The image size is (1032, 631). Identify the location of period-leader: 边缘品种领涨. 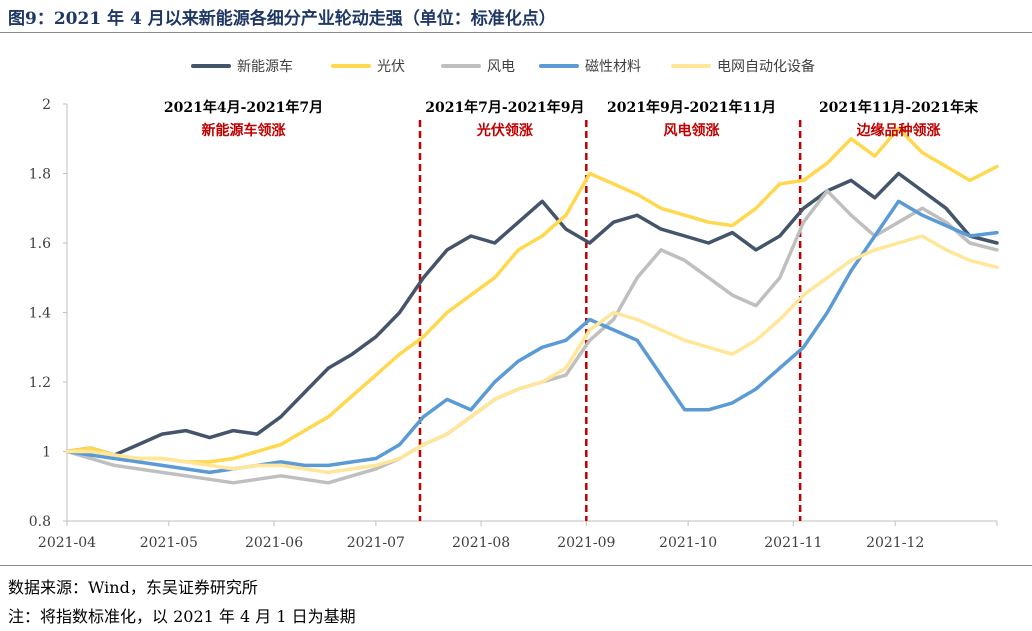
(898, 130).